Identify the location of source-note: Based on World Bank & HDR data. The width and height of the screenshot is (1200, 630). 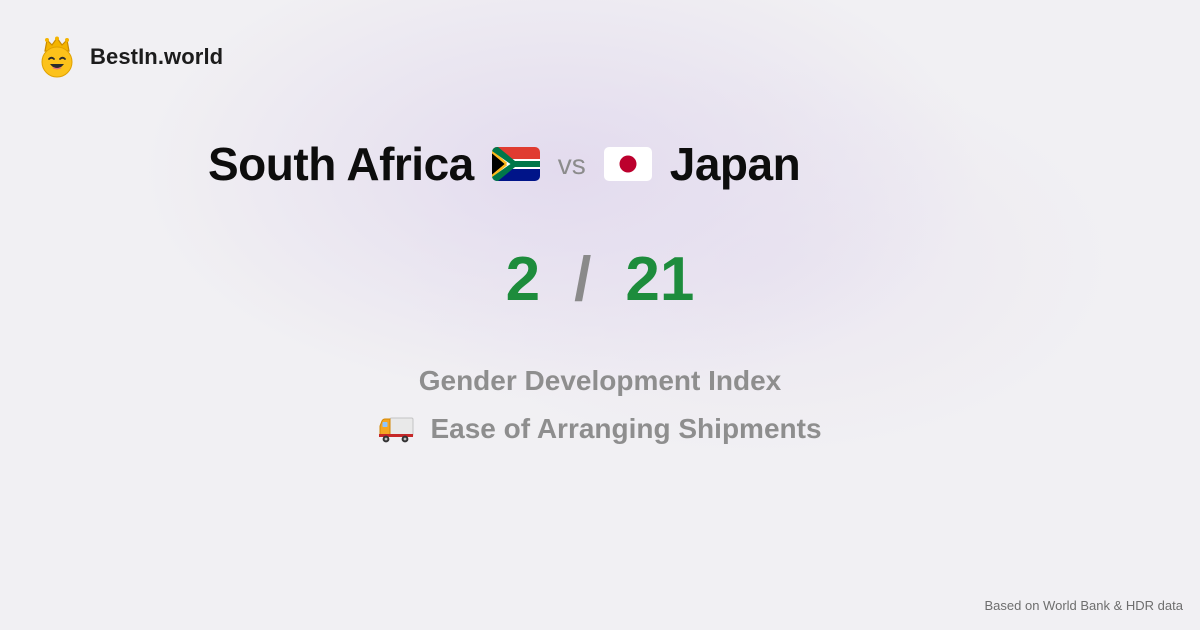
(1083, 605).